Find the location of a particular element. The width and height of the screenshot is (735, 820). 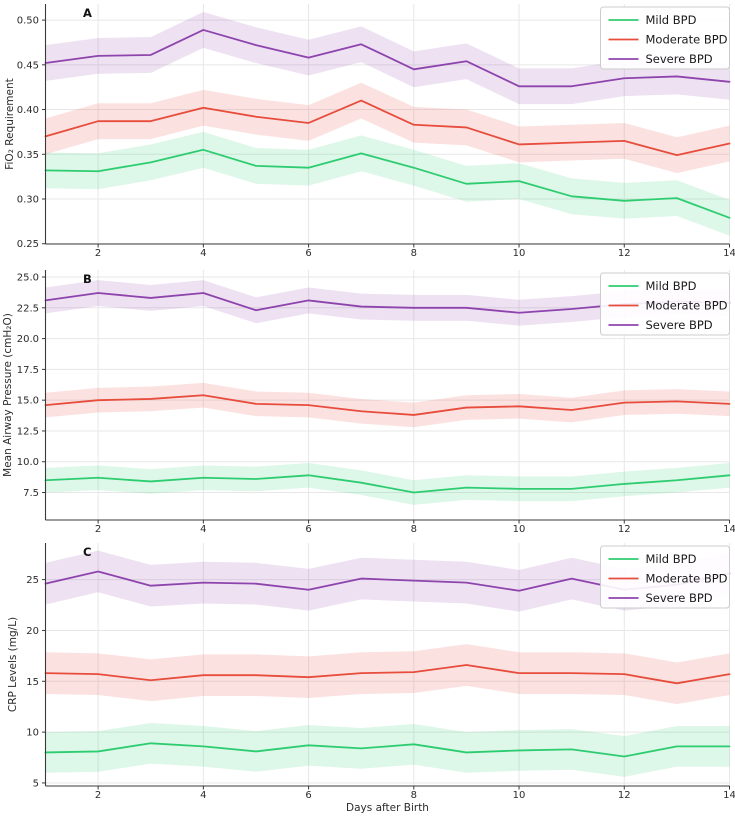

y-tick-label: 0.35 is located at coordinates (28, 155).